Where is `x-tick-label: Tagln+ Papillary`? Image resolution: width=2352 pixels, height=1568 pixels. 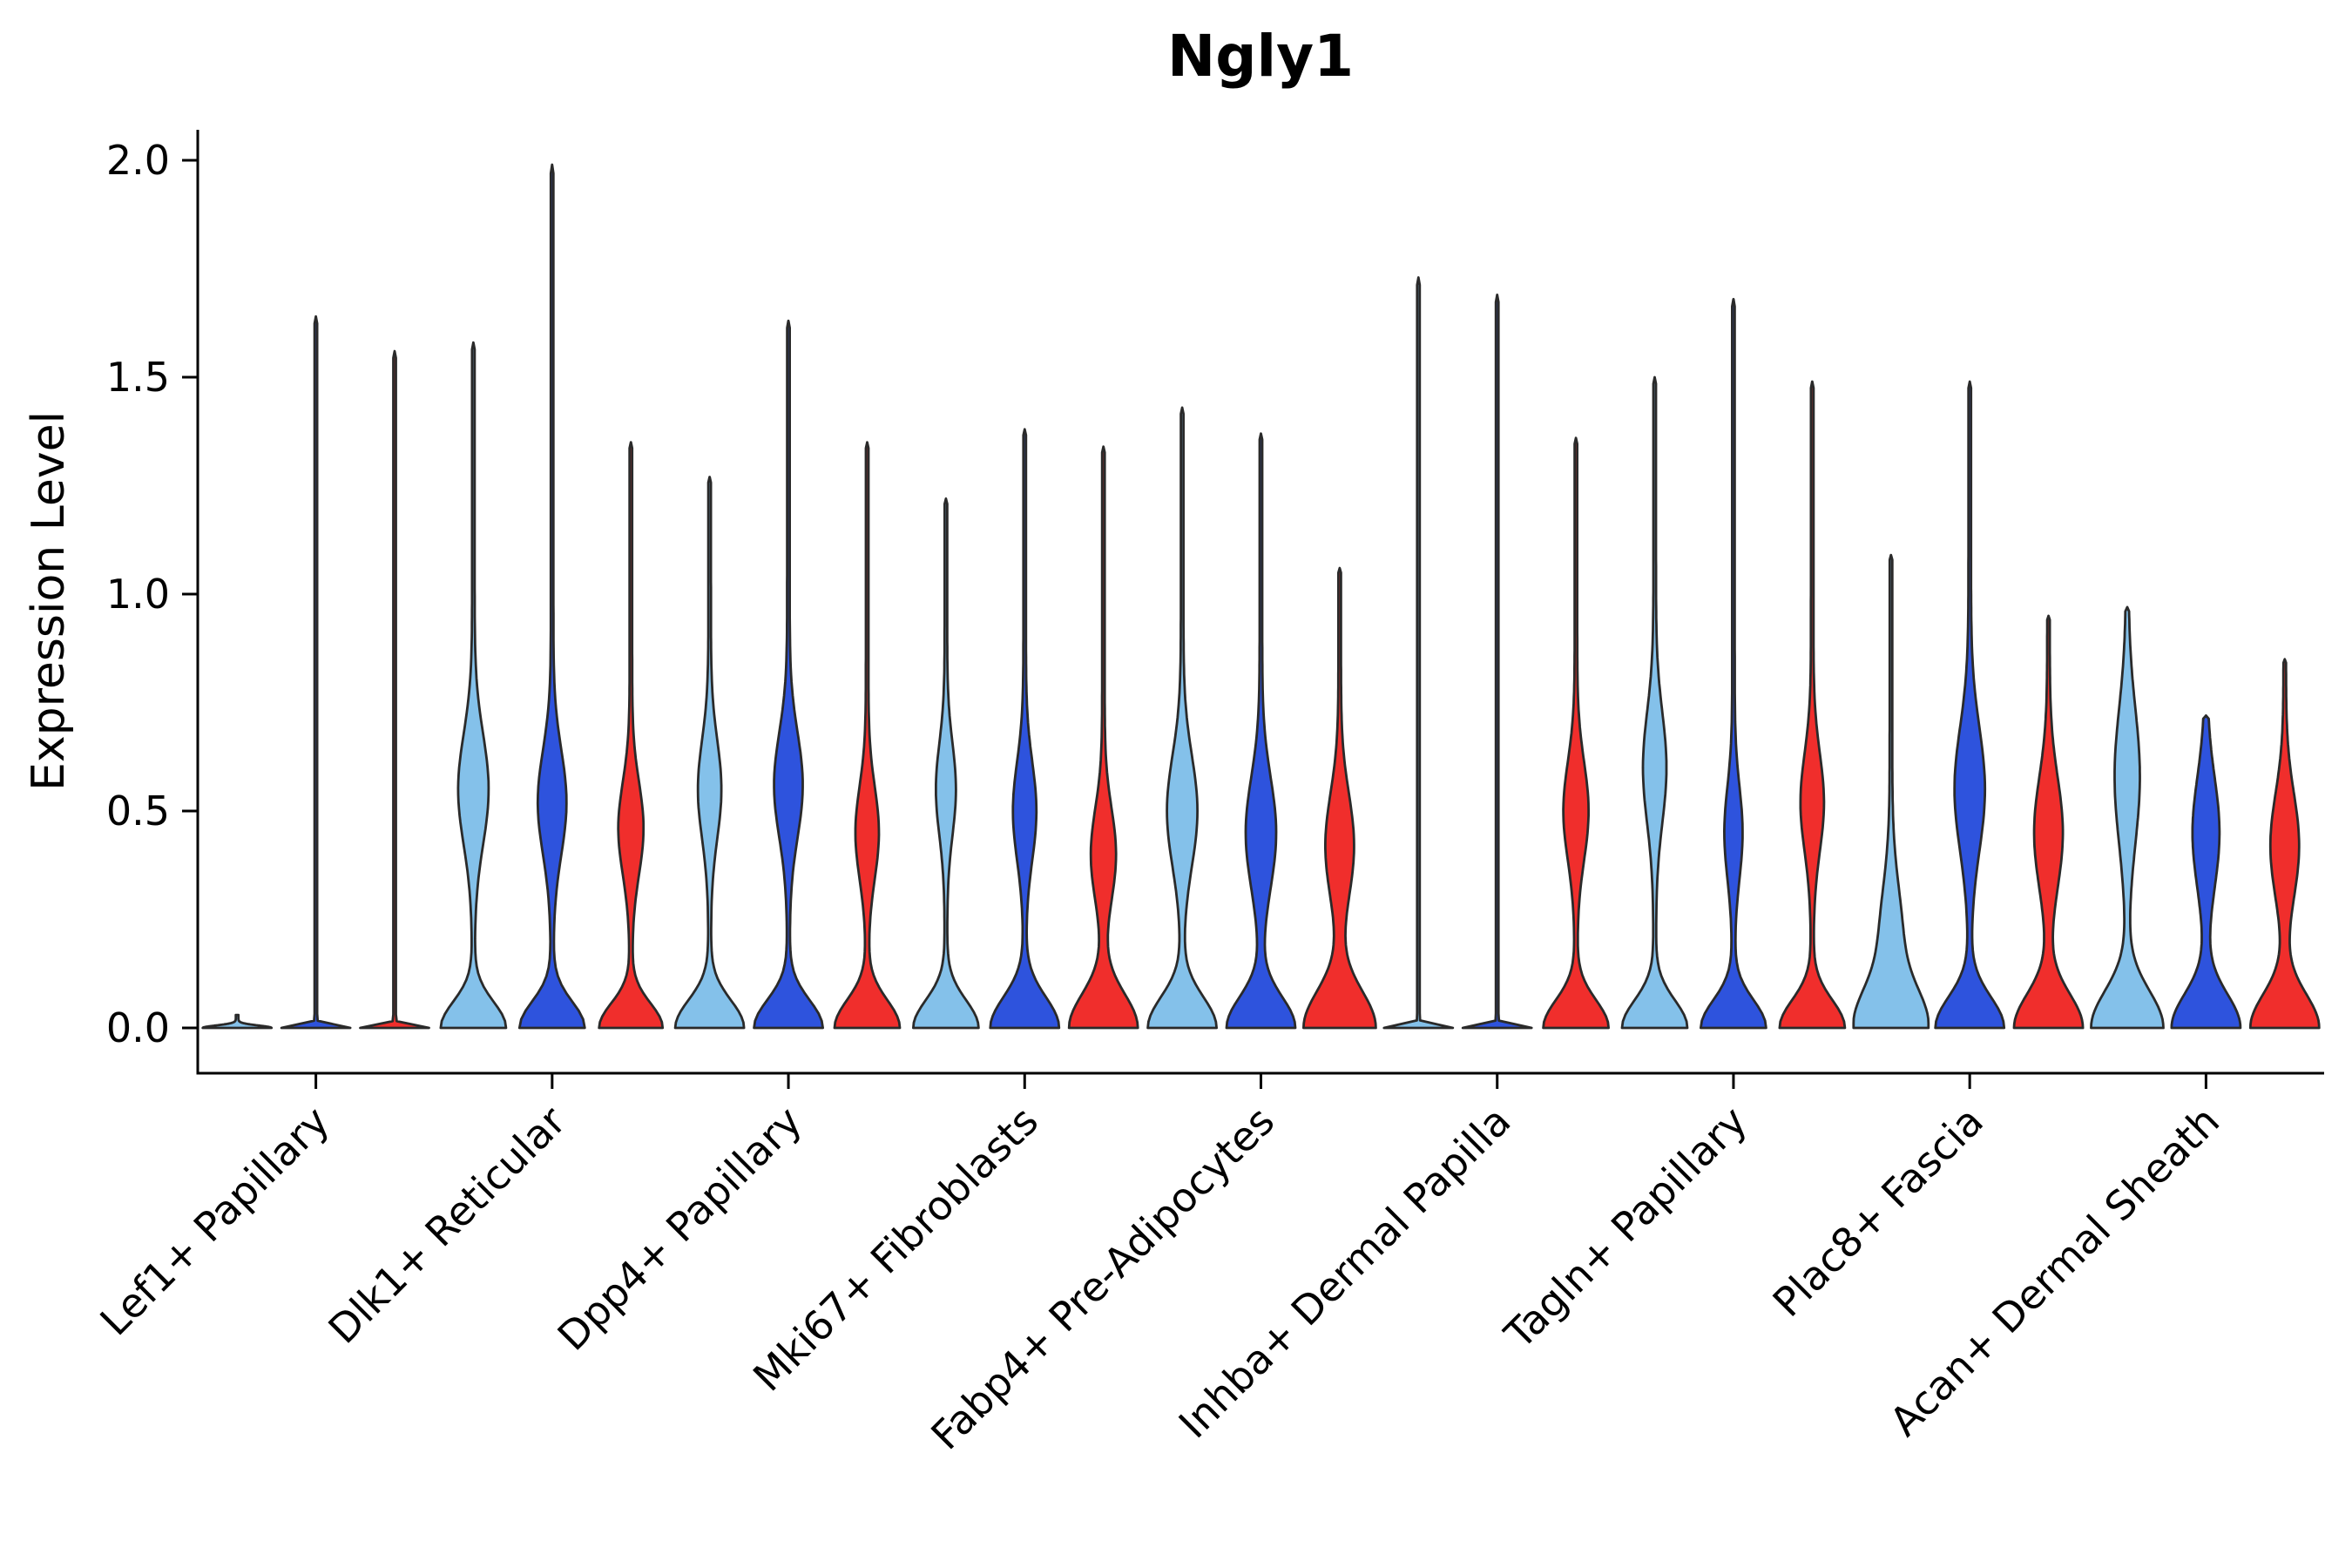 x-tick-label: Tagln+ Papillary is located at coordinates (1625, 1228).